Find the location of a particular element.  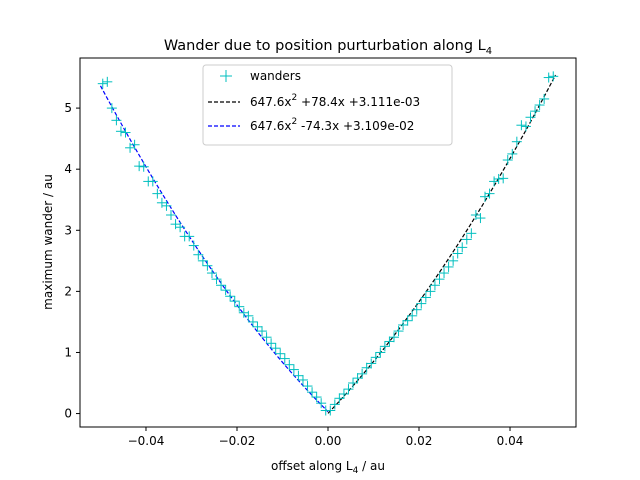

legend-label-fit-positive: 647.6x2 +78.4x +3.111e-03 is located at coordinates (335, 101).